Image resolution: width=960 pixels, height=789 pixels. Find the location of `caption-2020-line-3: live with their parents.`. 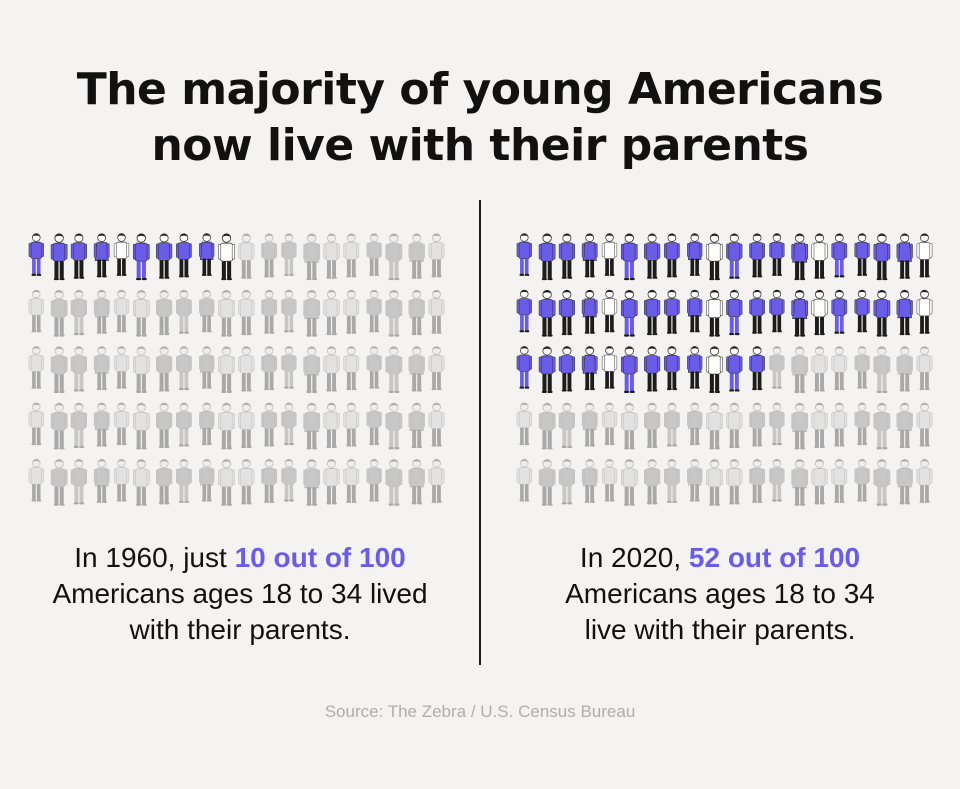

caption-2020-line-3: live with their parents. is located at coordinates (720, 629).